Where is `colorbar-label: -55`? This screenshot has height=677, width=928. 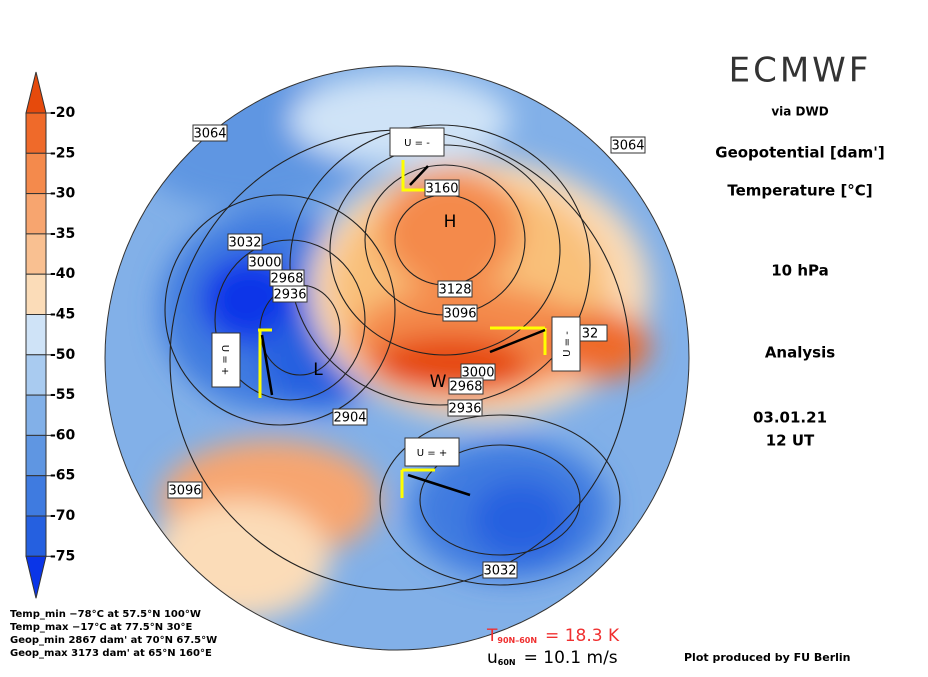 colorbar-label: -55 is located at coordinates (62, 395).